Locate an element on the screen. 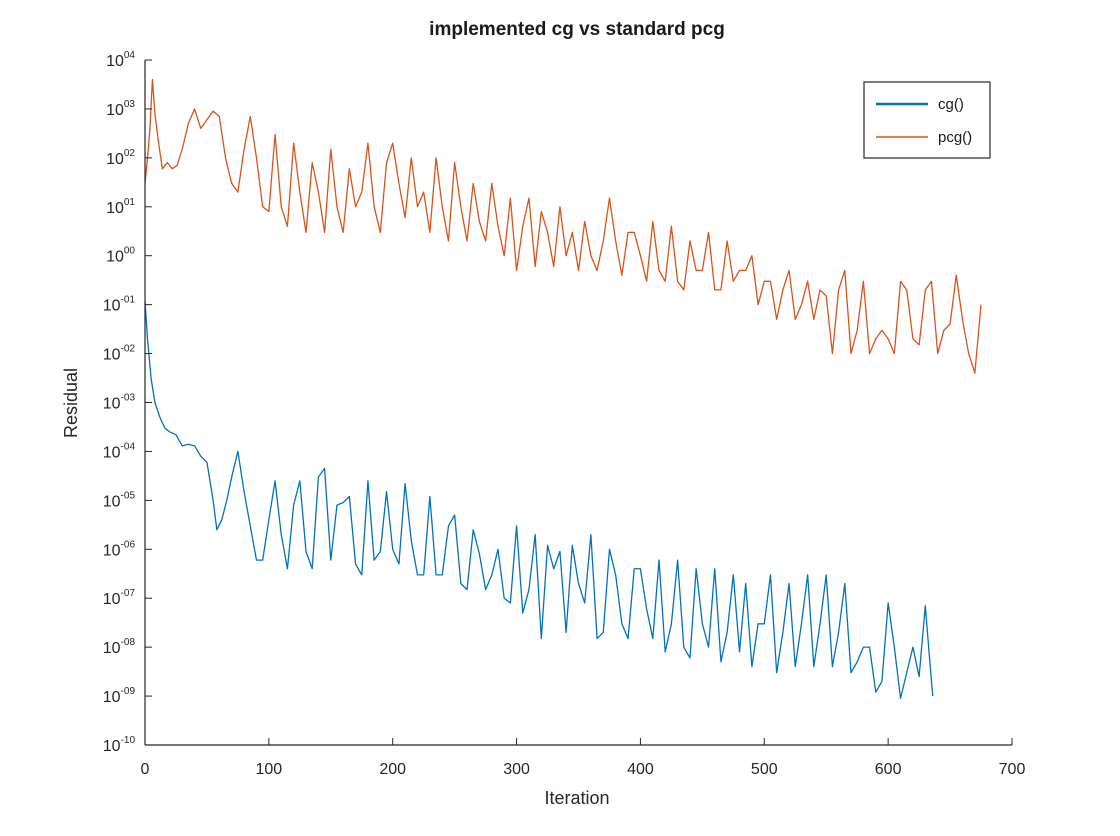 This screenshot has width=1120, height=836. x-tick-label: 100 is located at coordinates (269, 769).